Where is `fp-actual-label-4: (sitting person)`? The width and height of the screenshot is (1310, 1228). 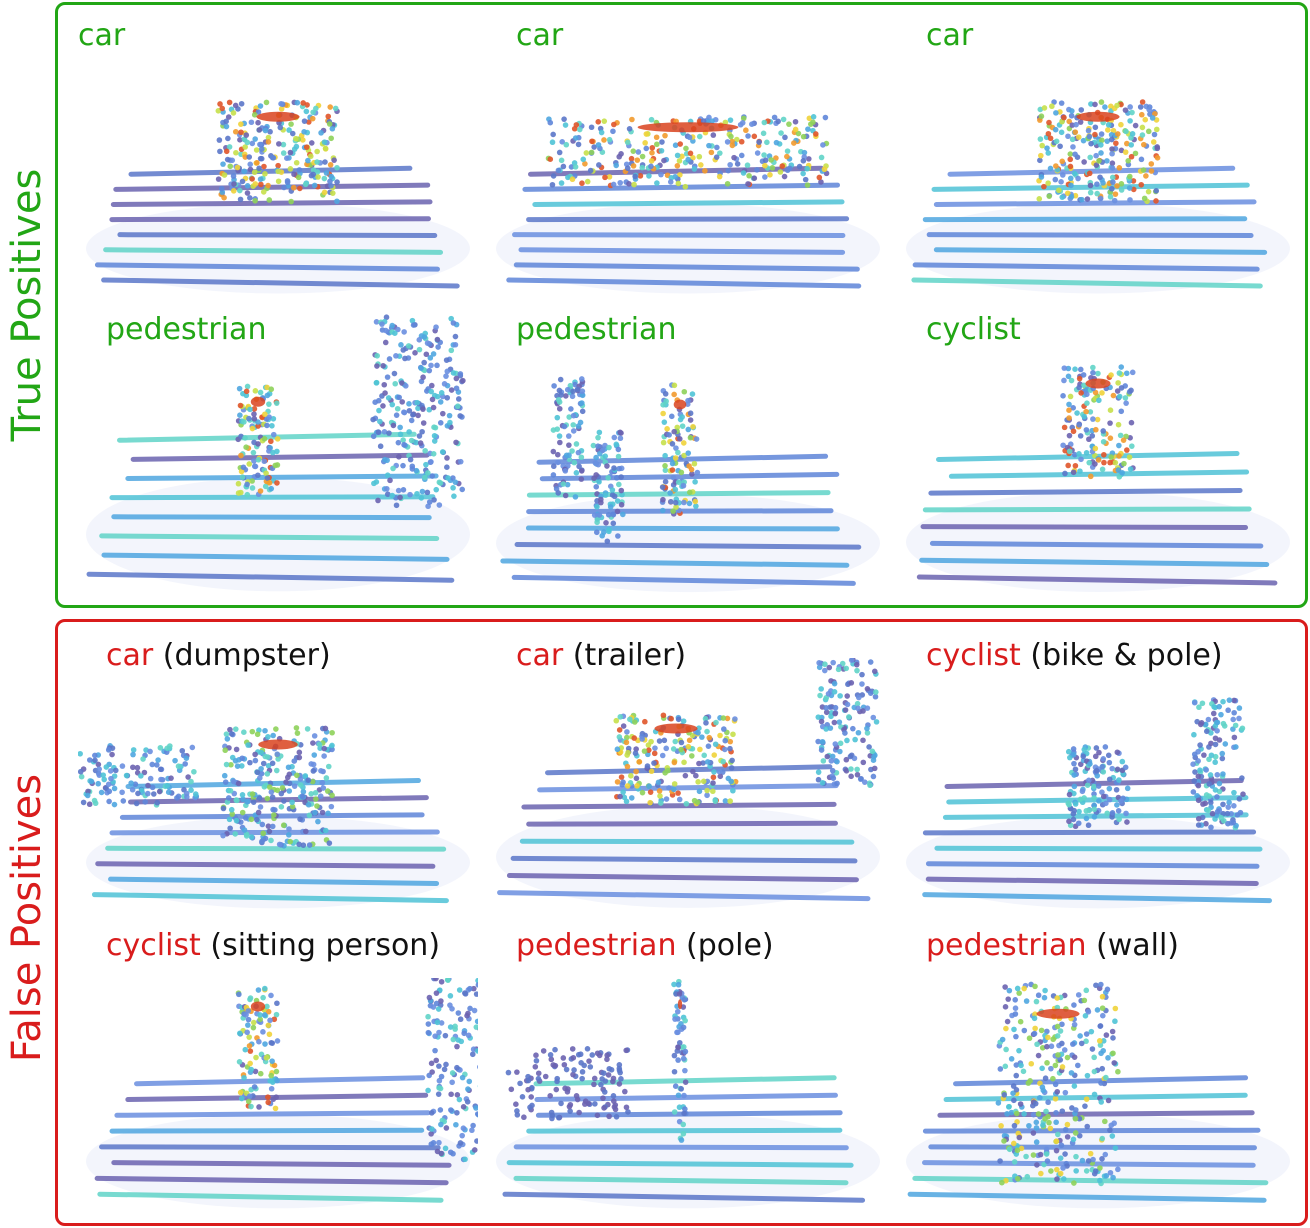
fp-actual-label-4: (sitting person) is located at coordinates (325, 945).